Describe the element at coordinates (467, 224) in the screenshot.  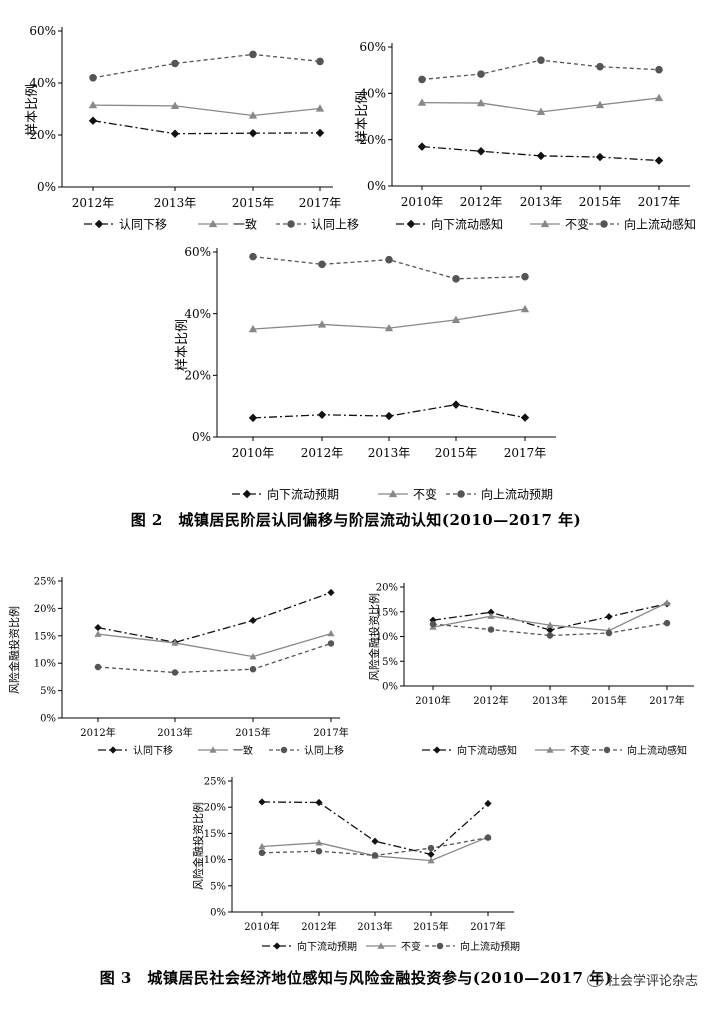
I see `legend-label: 向下流动感知` at that location.